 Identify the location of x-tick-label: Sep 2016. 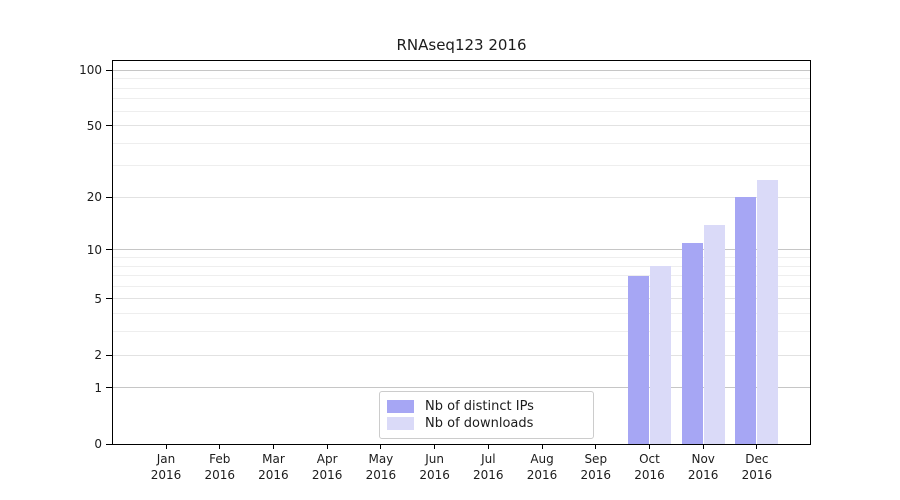
(596, 467).